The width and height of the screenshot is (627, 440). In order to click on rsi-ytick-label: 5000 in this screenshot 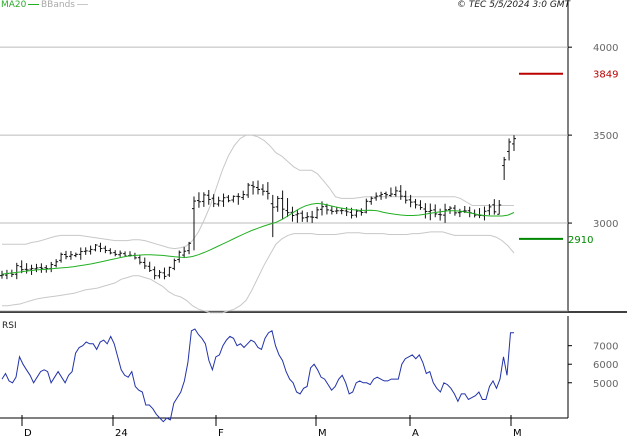, I will do `click(605, 384)`.